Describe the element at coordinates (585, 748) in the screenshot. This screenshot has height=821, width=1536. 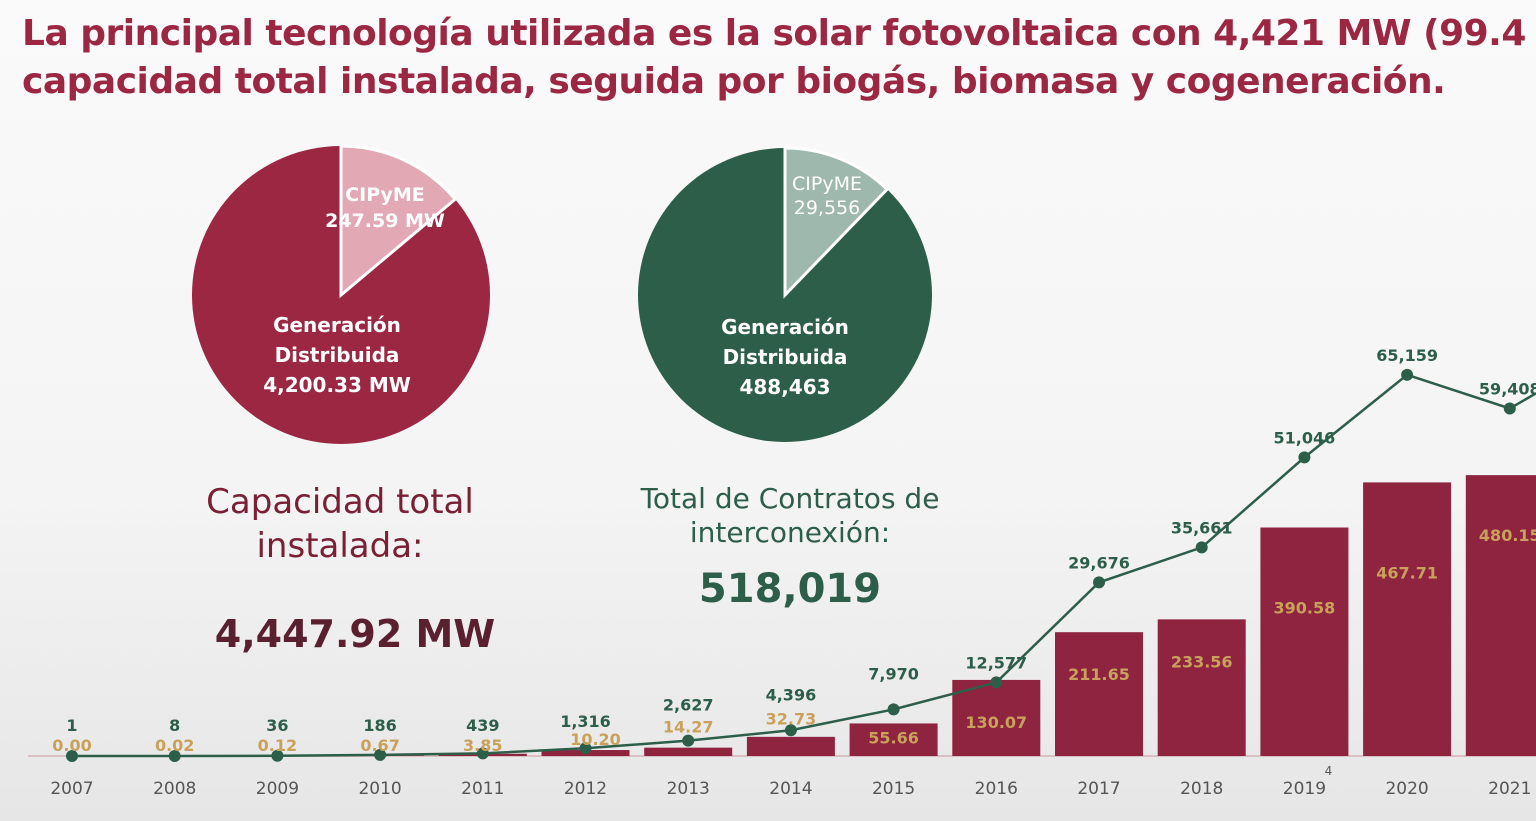
I see `line-point-2012` at that location.